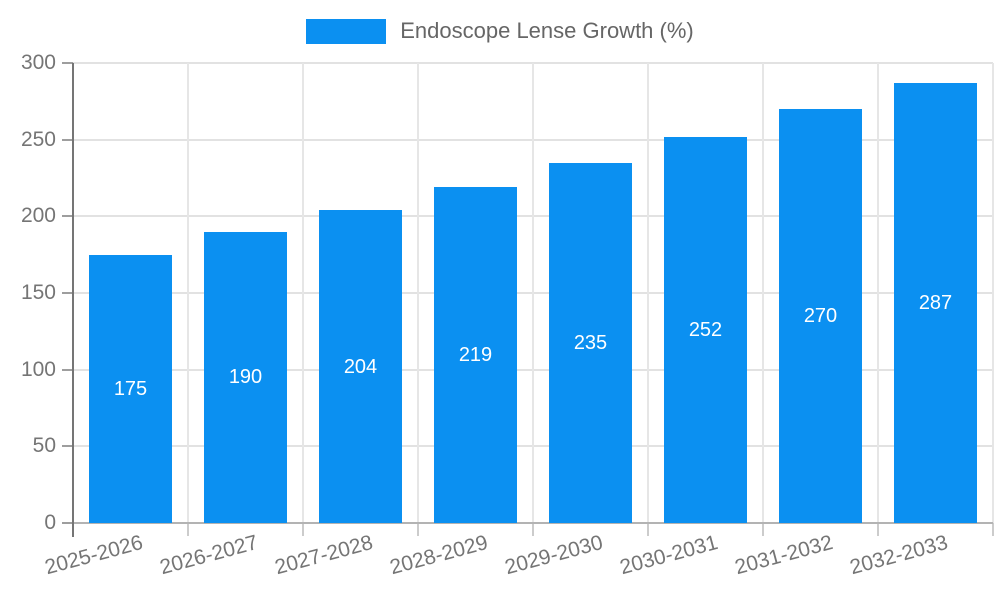  What do you see at coordinates (784, 555) in the screenshot?
I see `x-tick-label: 2031-2032` at bounding box center [784, 555].